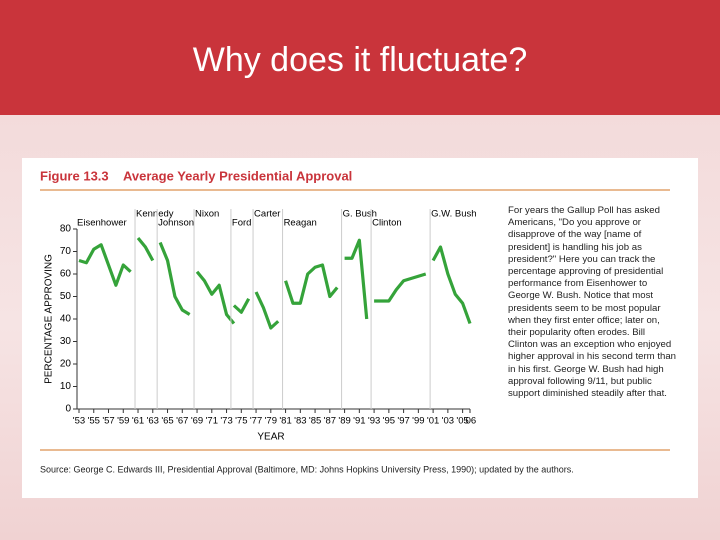 The image size is (720, 540). I want to click on x-tick-label: '71, so click(212, 421).